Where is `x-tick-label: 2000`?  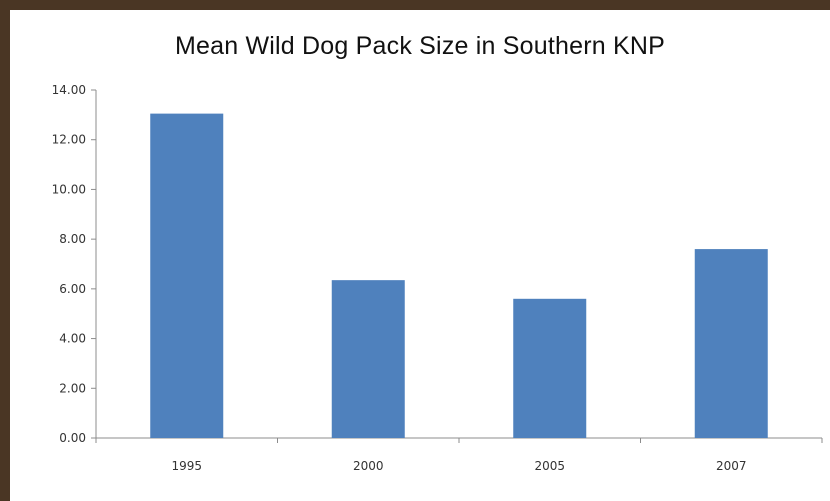
x-tick-label: 2000 is located at coordinates (368, 466).